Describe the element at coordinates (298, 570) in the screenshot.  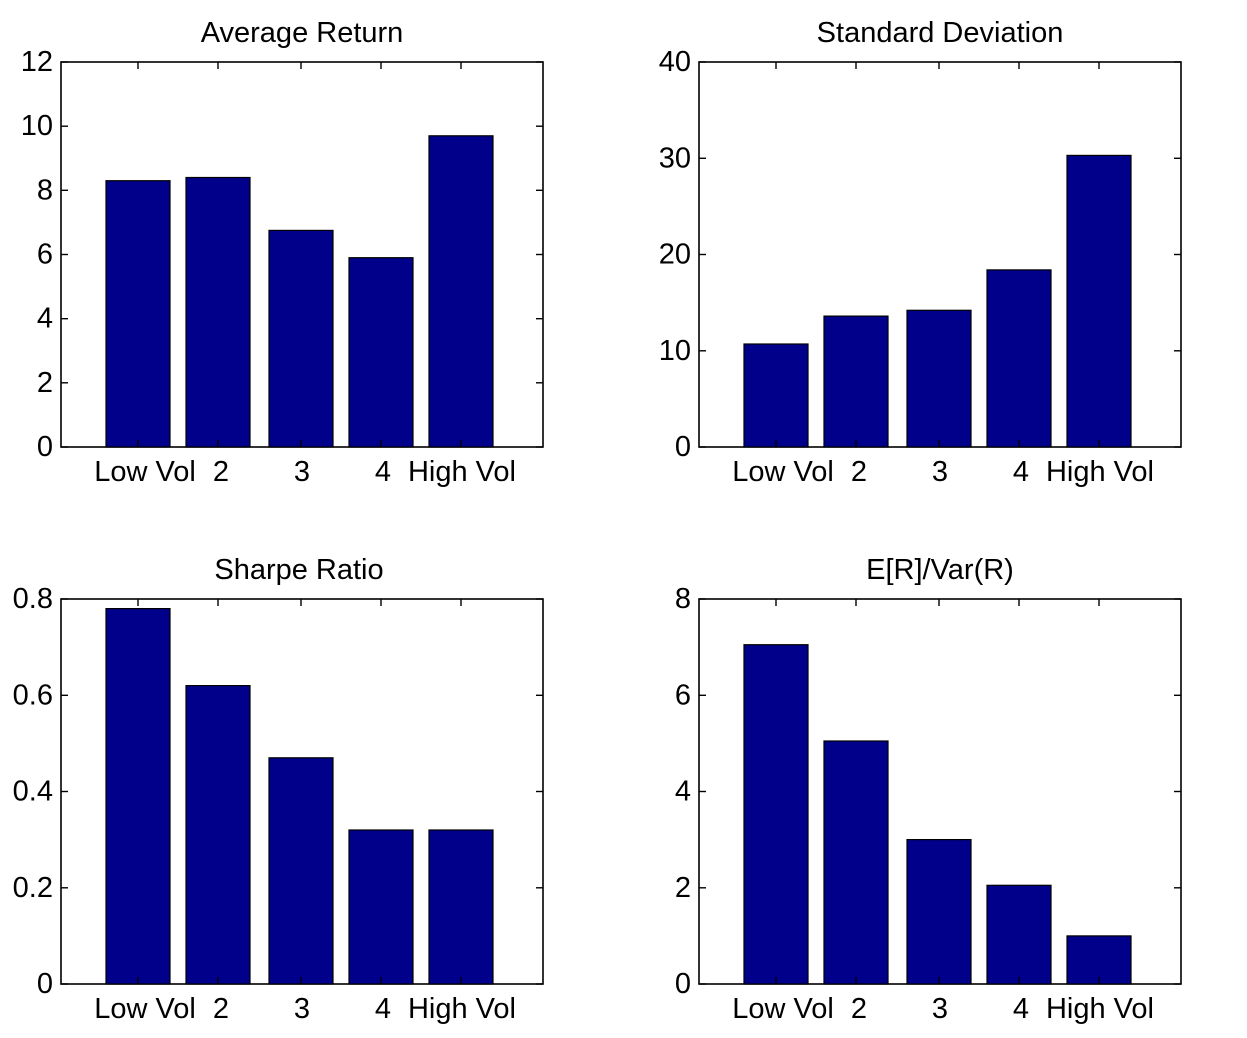
I see `panel-title: Sharpe Ratio` at that location.